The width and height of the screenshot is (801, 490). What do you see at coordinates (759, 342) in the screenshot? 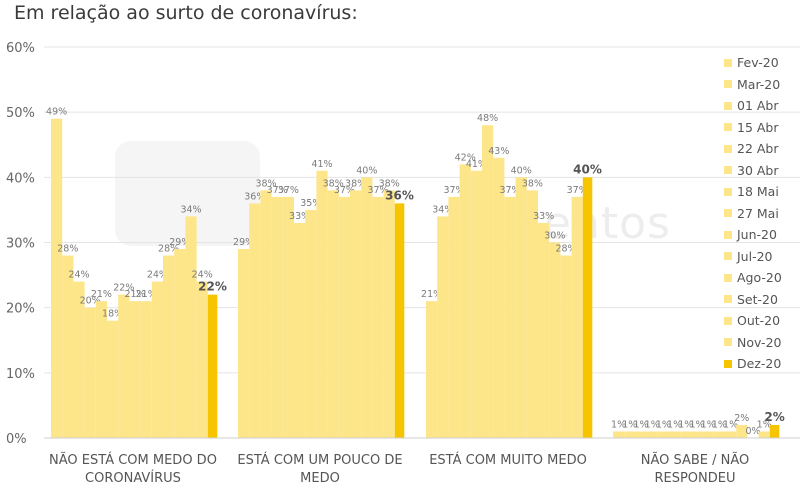
I see `legend-label: Nov-20` at bounding box center [759, 342].